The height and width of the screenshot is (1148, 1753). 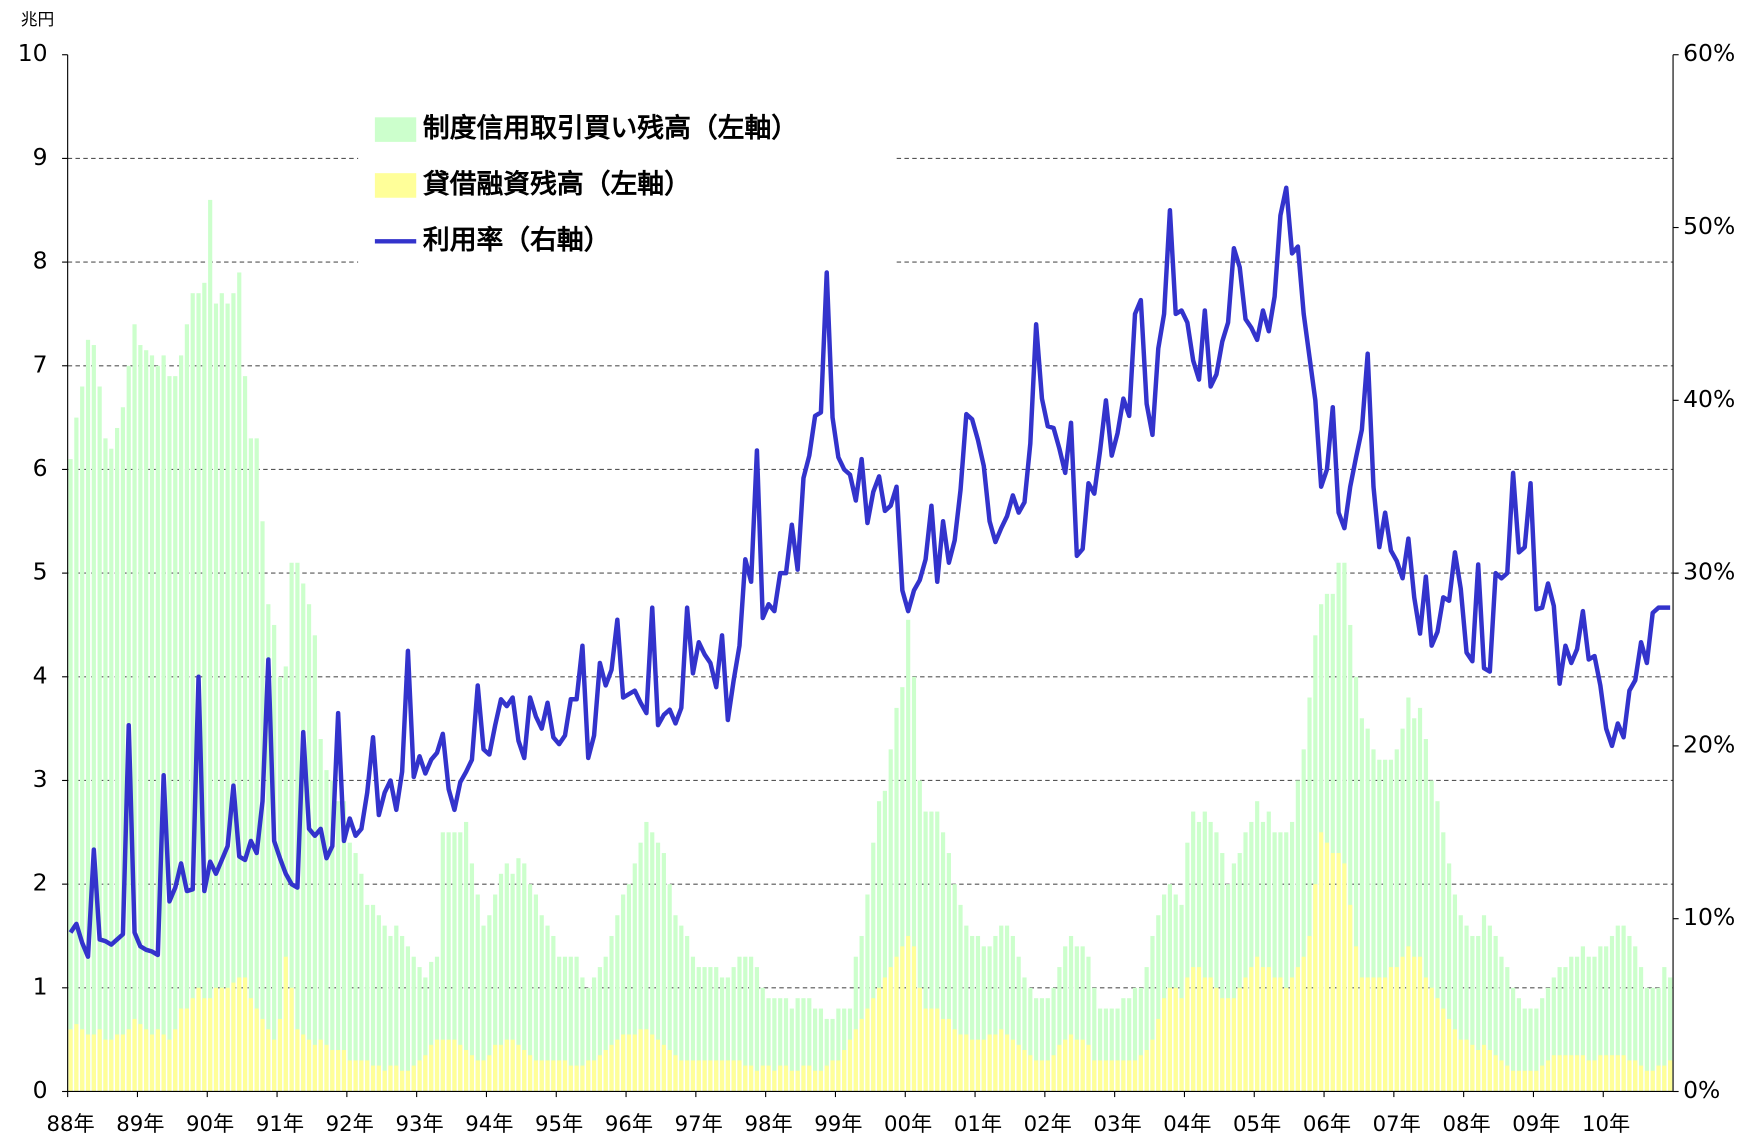 I want to click on y-tick-label: 2, so click(x=40, y=883).